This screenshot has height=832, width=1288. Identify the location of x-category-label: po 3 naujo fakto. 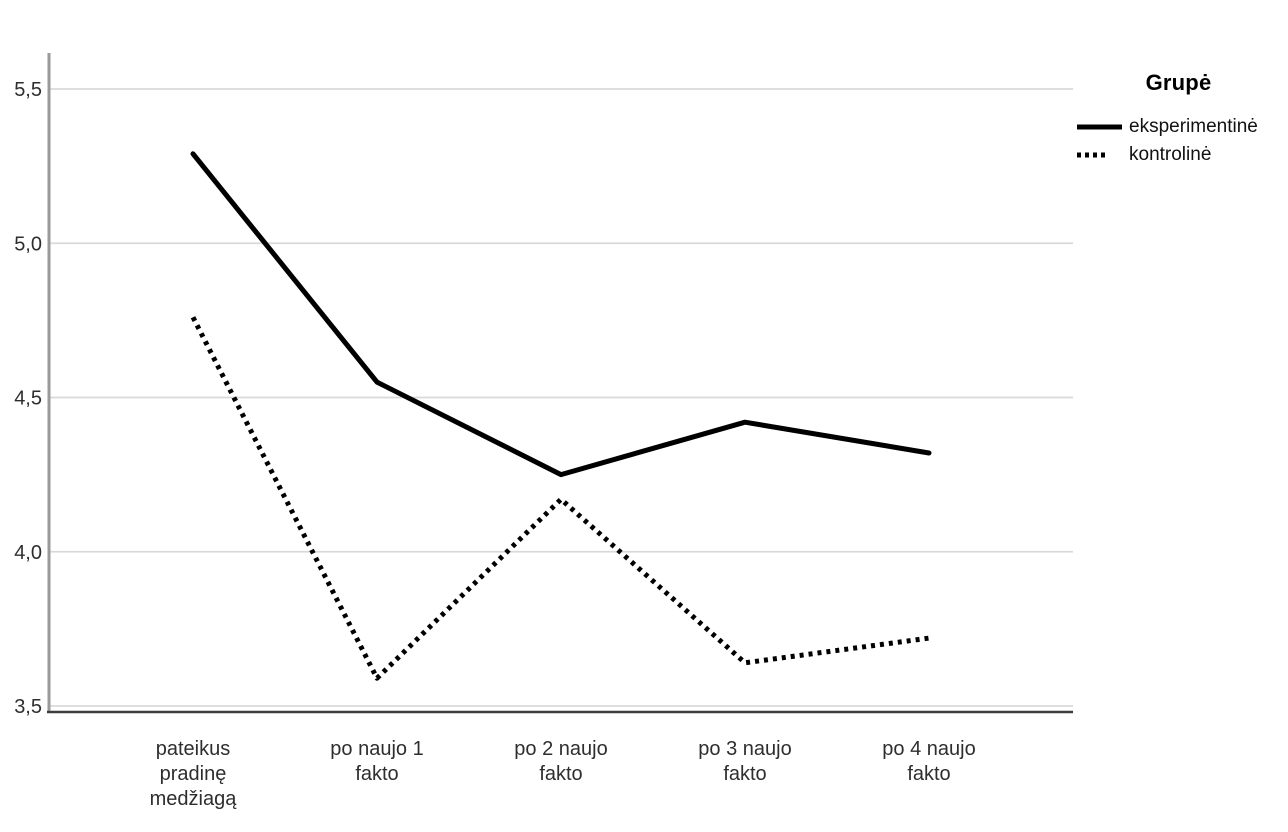
(744, 761).